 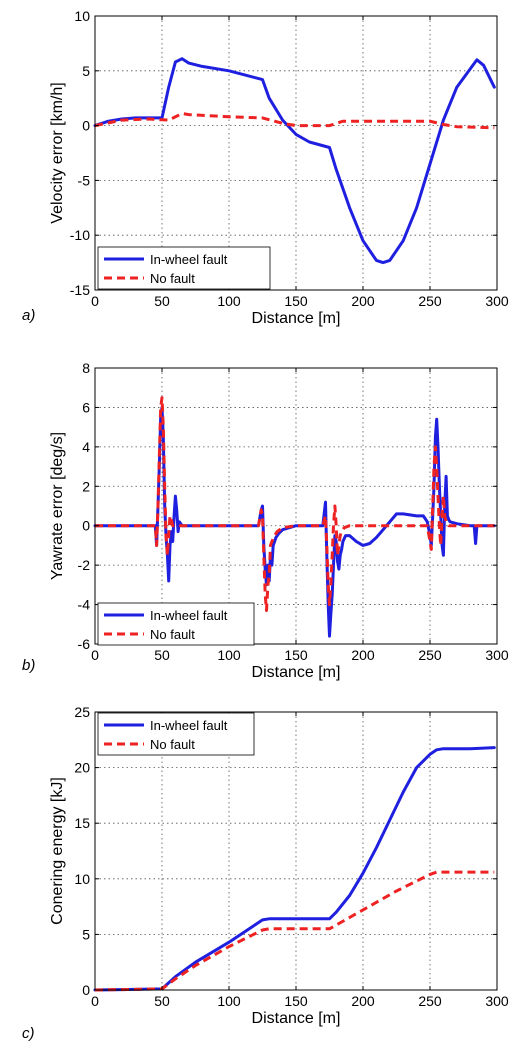 What do you see at coordinates (84, 605) in the screenshot?
I see `y-tick-label: -4` at bounding box center [84, 605].